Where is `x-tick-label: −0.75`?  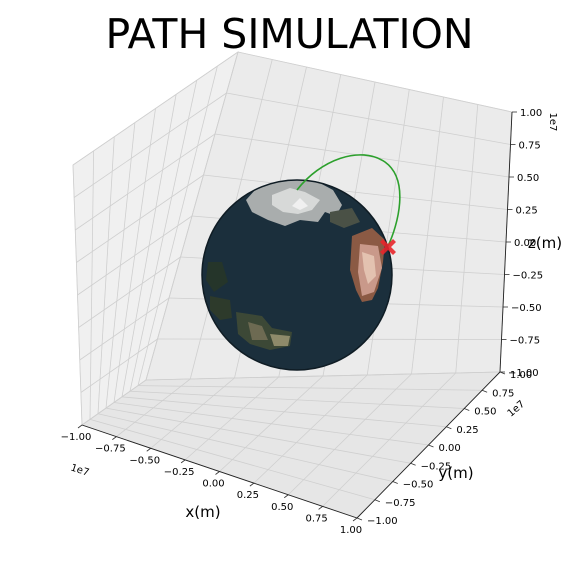
x-tick-label: −0.75 is located at coordinates (110, 449).